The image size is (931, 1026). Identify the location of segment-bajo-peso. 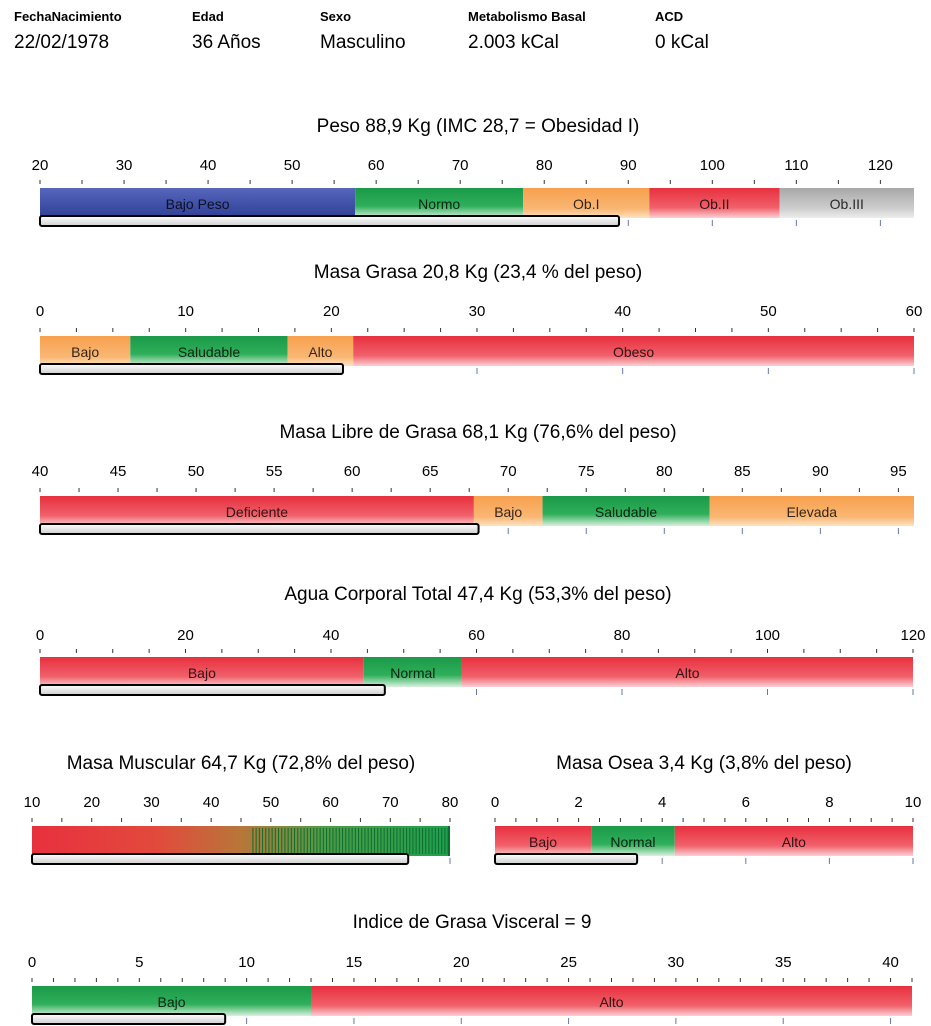
(198, 203).